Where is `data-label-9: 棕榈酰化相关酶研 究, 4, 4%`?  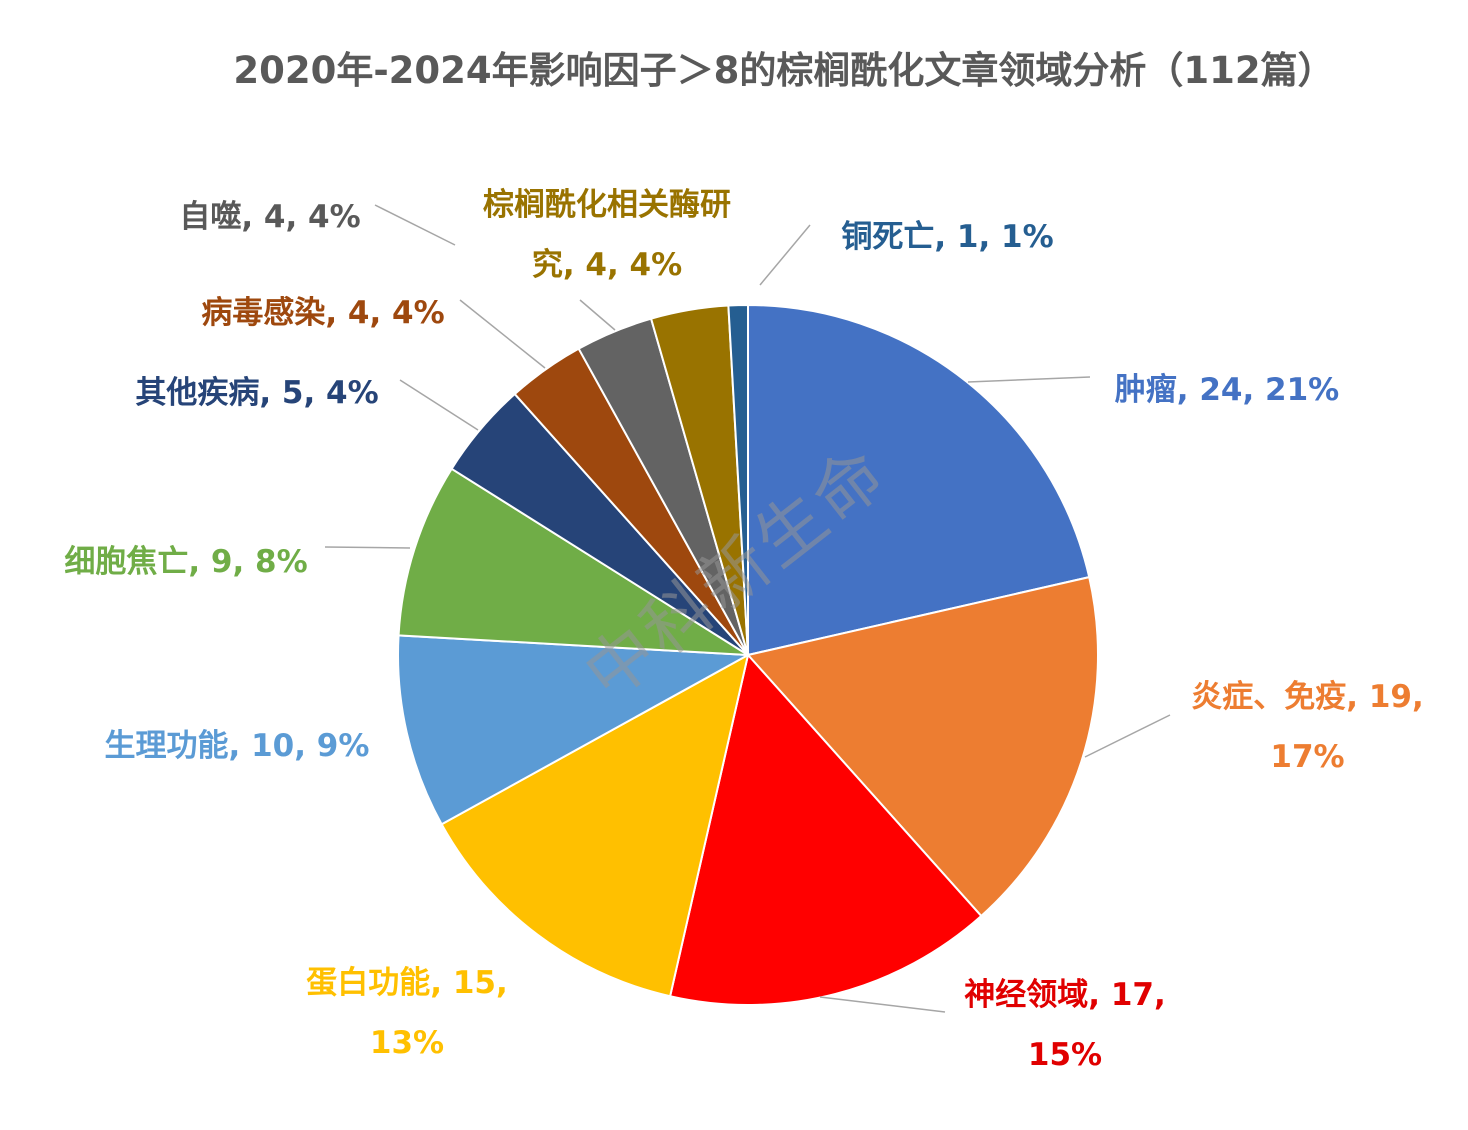
data-label-9: 棕榈酰化相关酶研 究, 4, 4% is located at coordinates (607, 235).